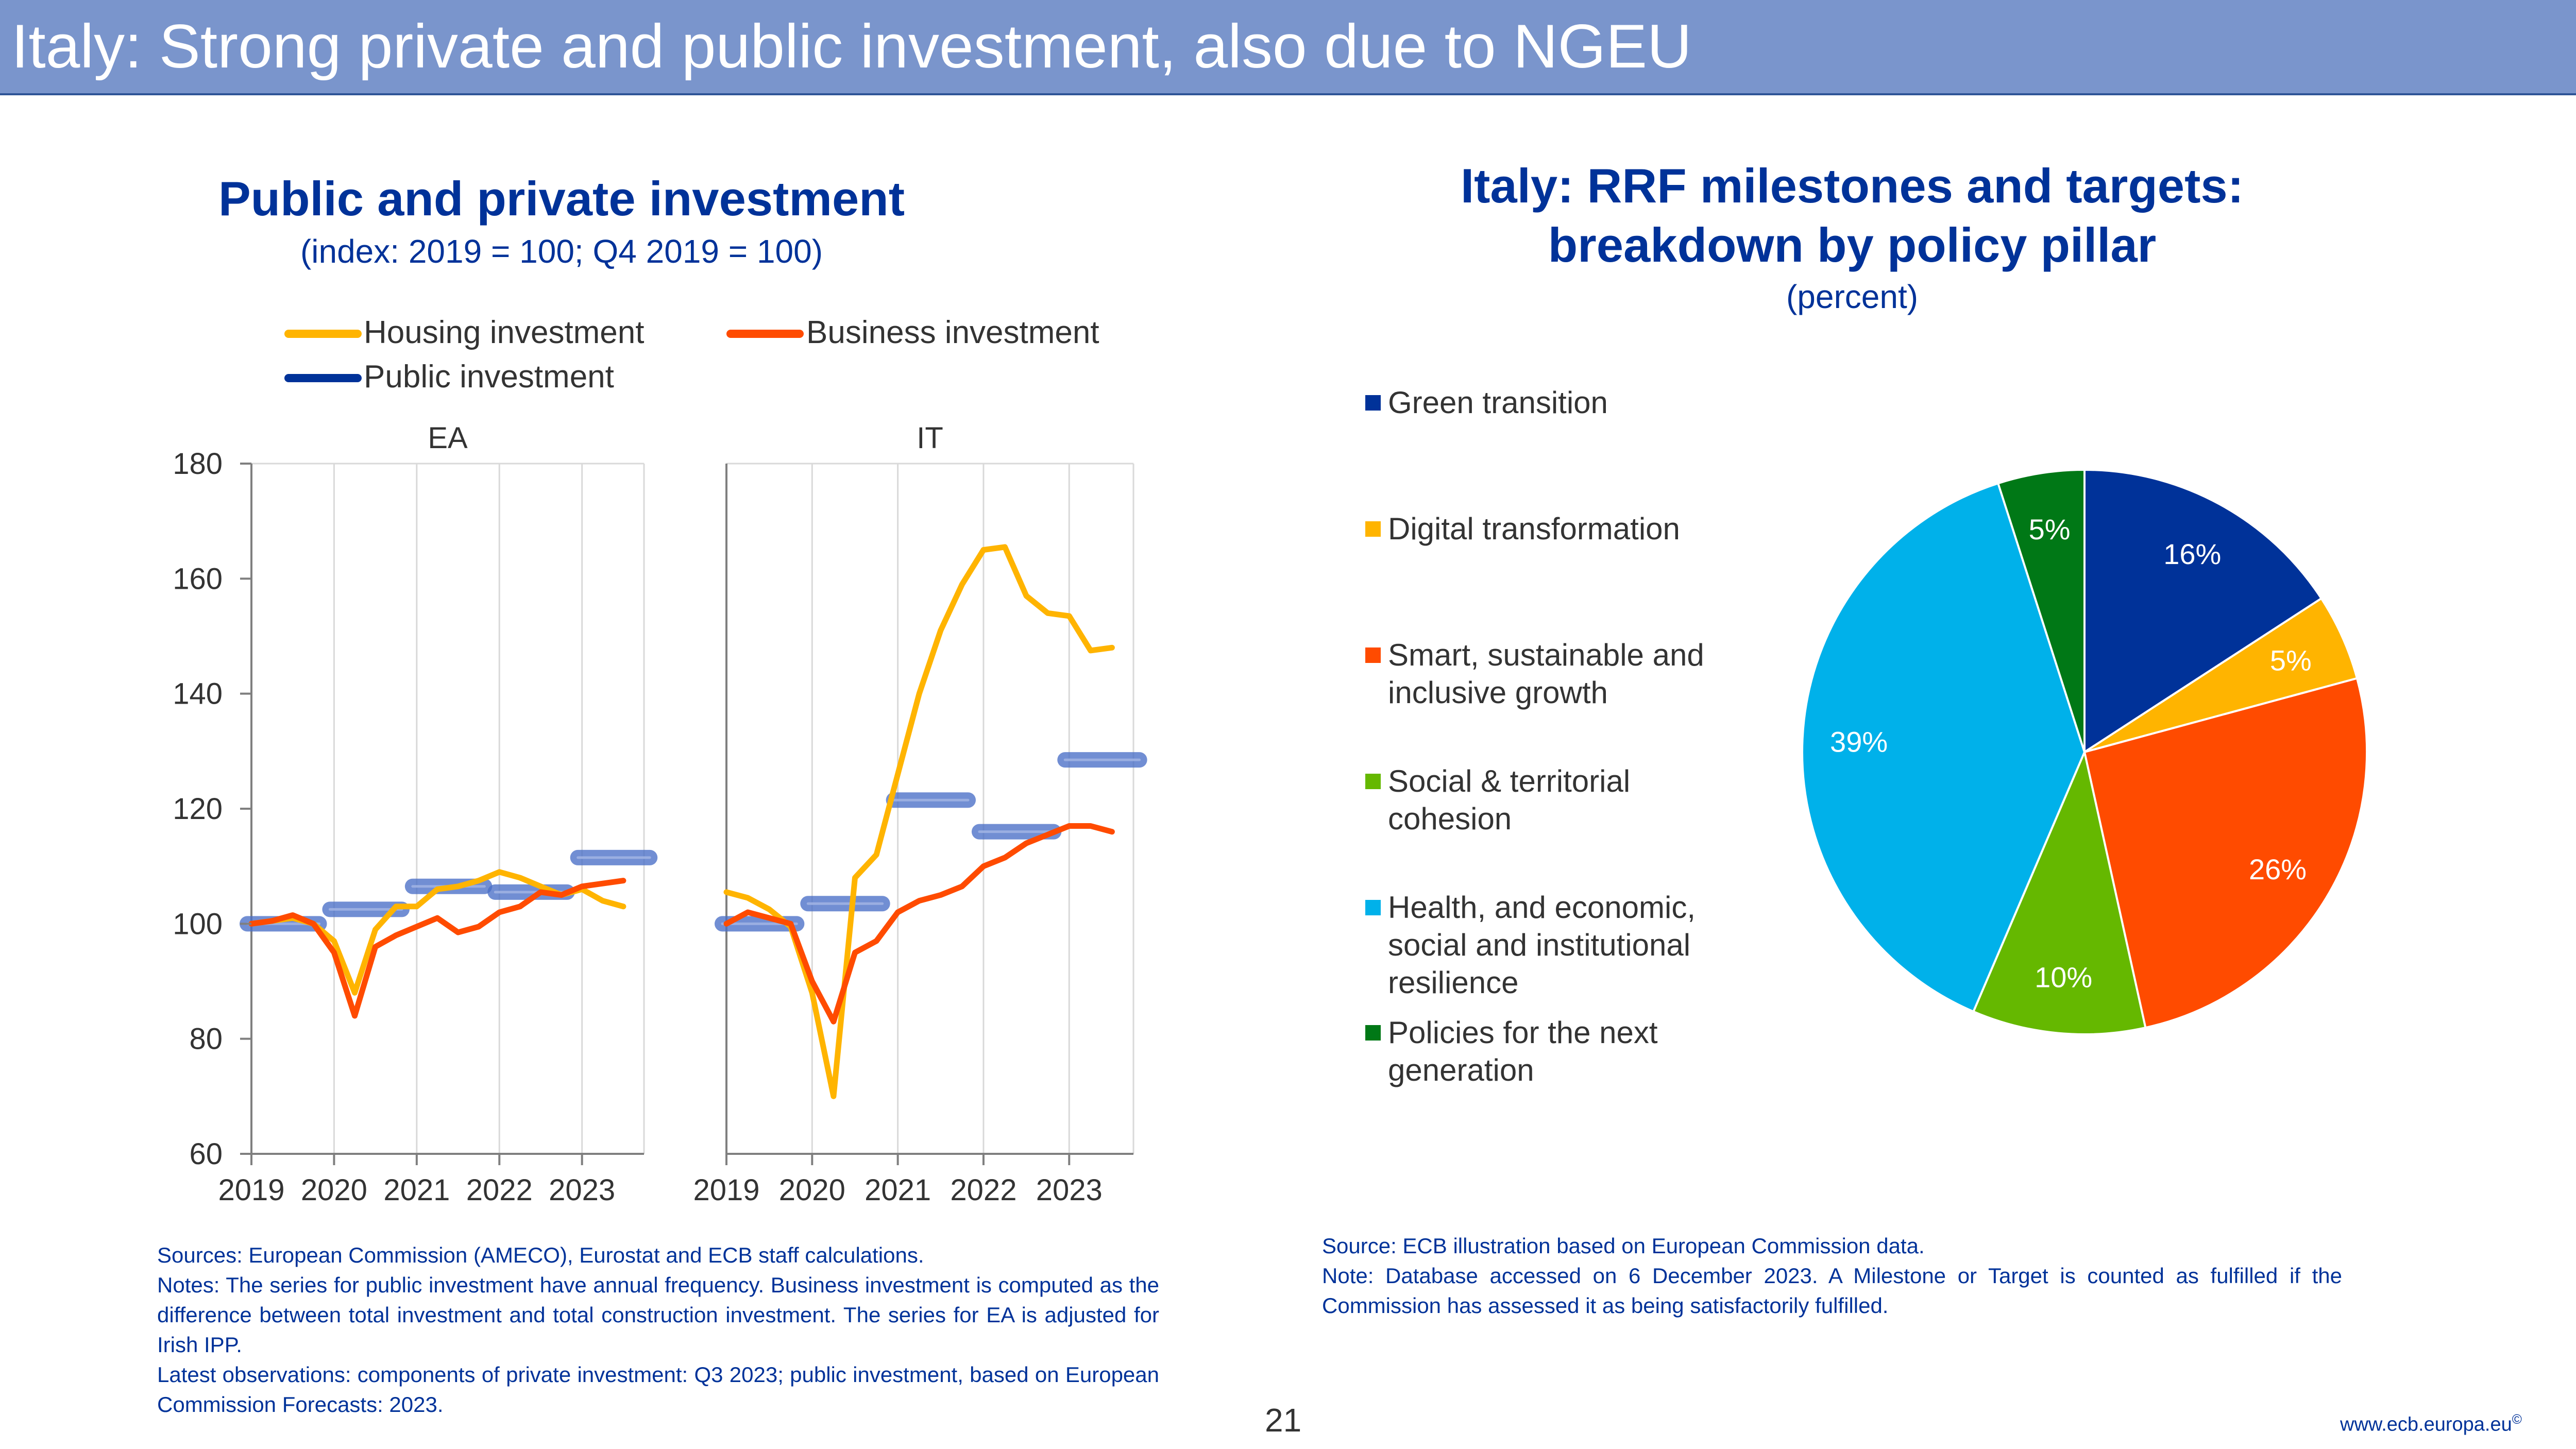 The image size is (2576, 1449). I want to click on y-tick-label: 180, so click(198, 464).